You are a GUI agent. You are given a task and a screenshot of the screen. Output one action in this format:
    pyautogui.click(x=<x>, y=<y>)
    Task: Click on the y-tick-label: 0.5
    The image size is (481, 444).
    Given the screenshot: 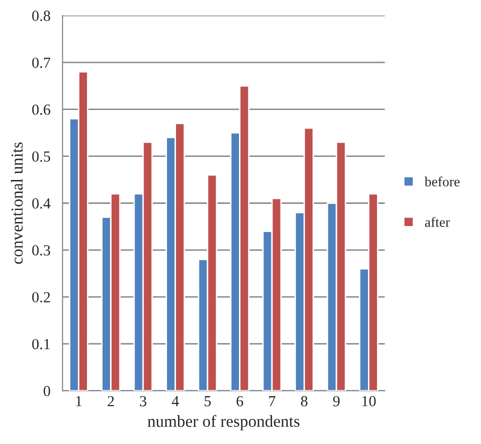 What is the action you would take?
    pyautogui.click(x=41, y=156)
    